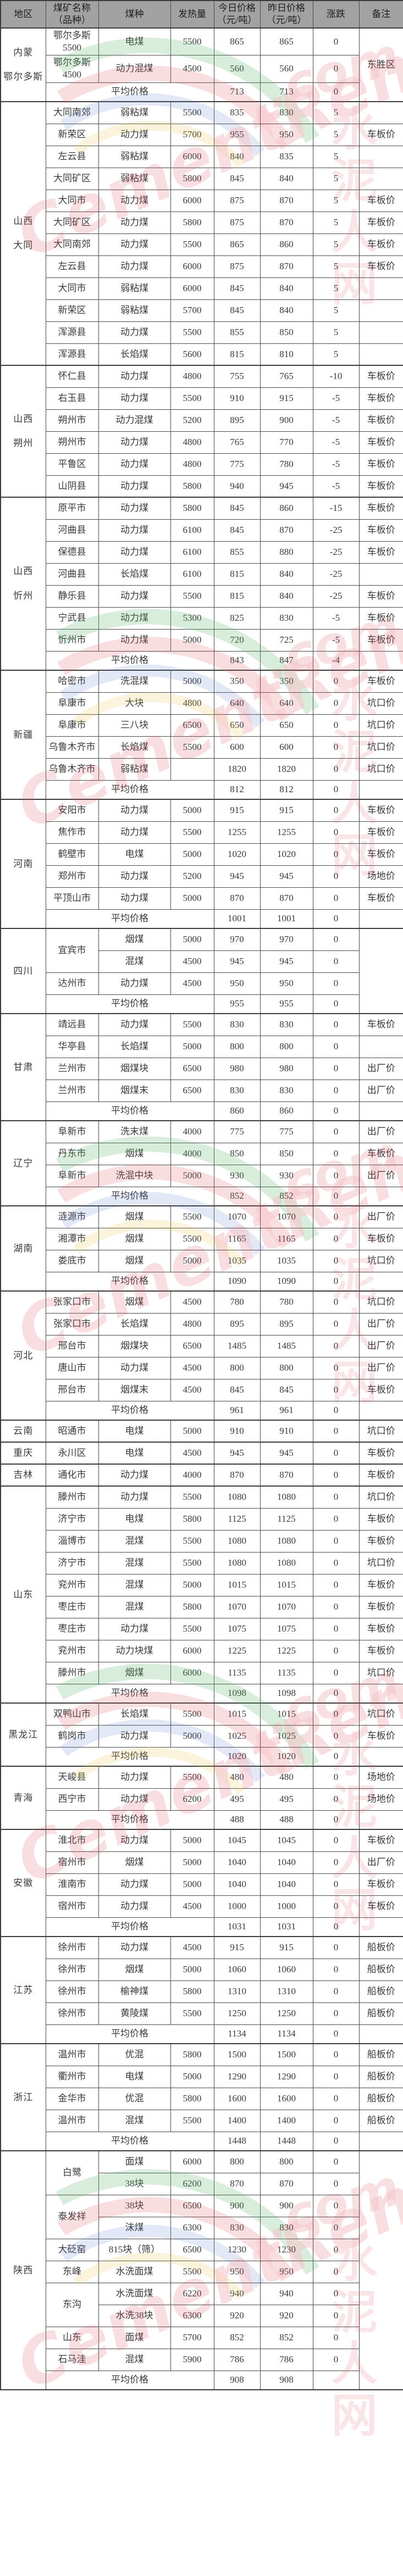 The width and height of the screenshot is (403, 2576). Describe the element at coordinates (286, 1024) in the screenshot. I see `yesterday-price-cell: 830` at that location.